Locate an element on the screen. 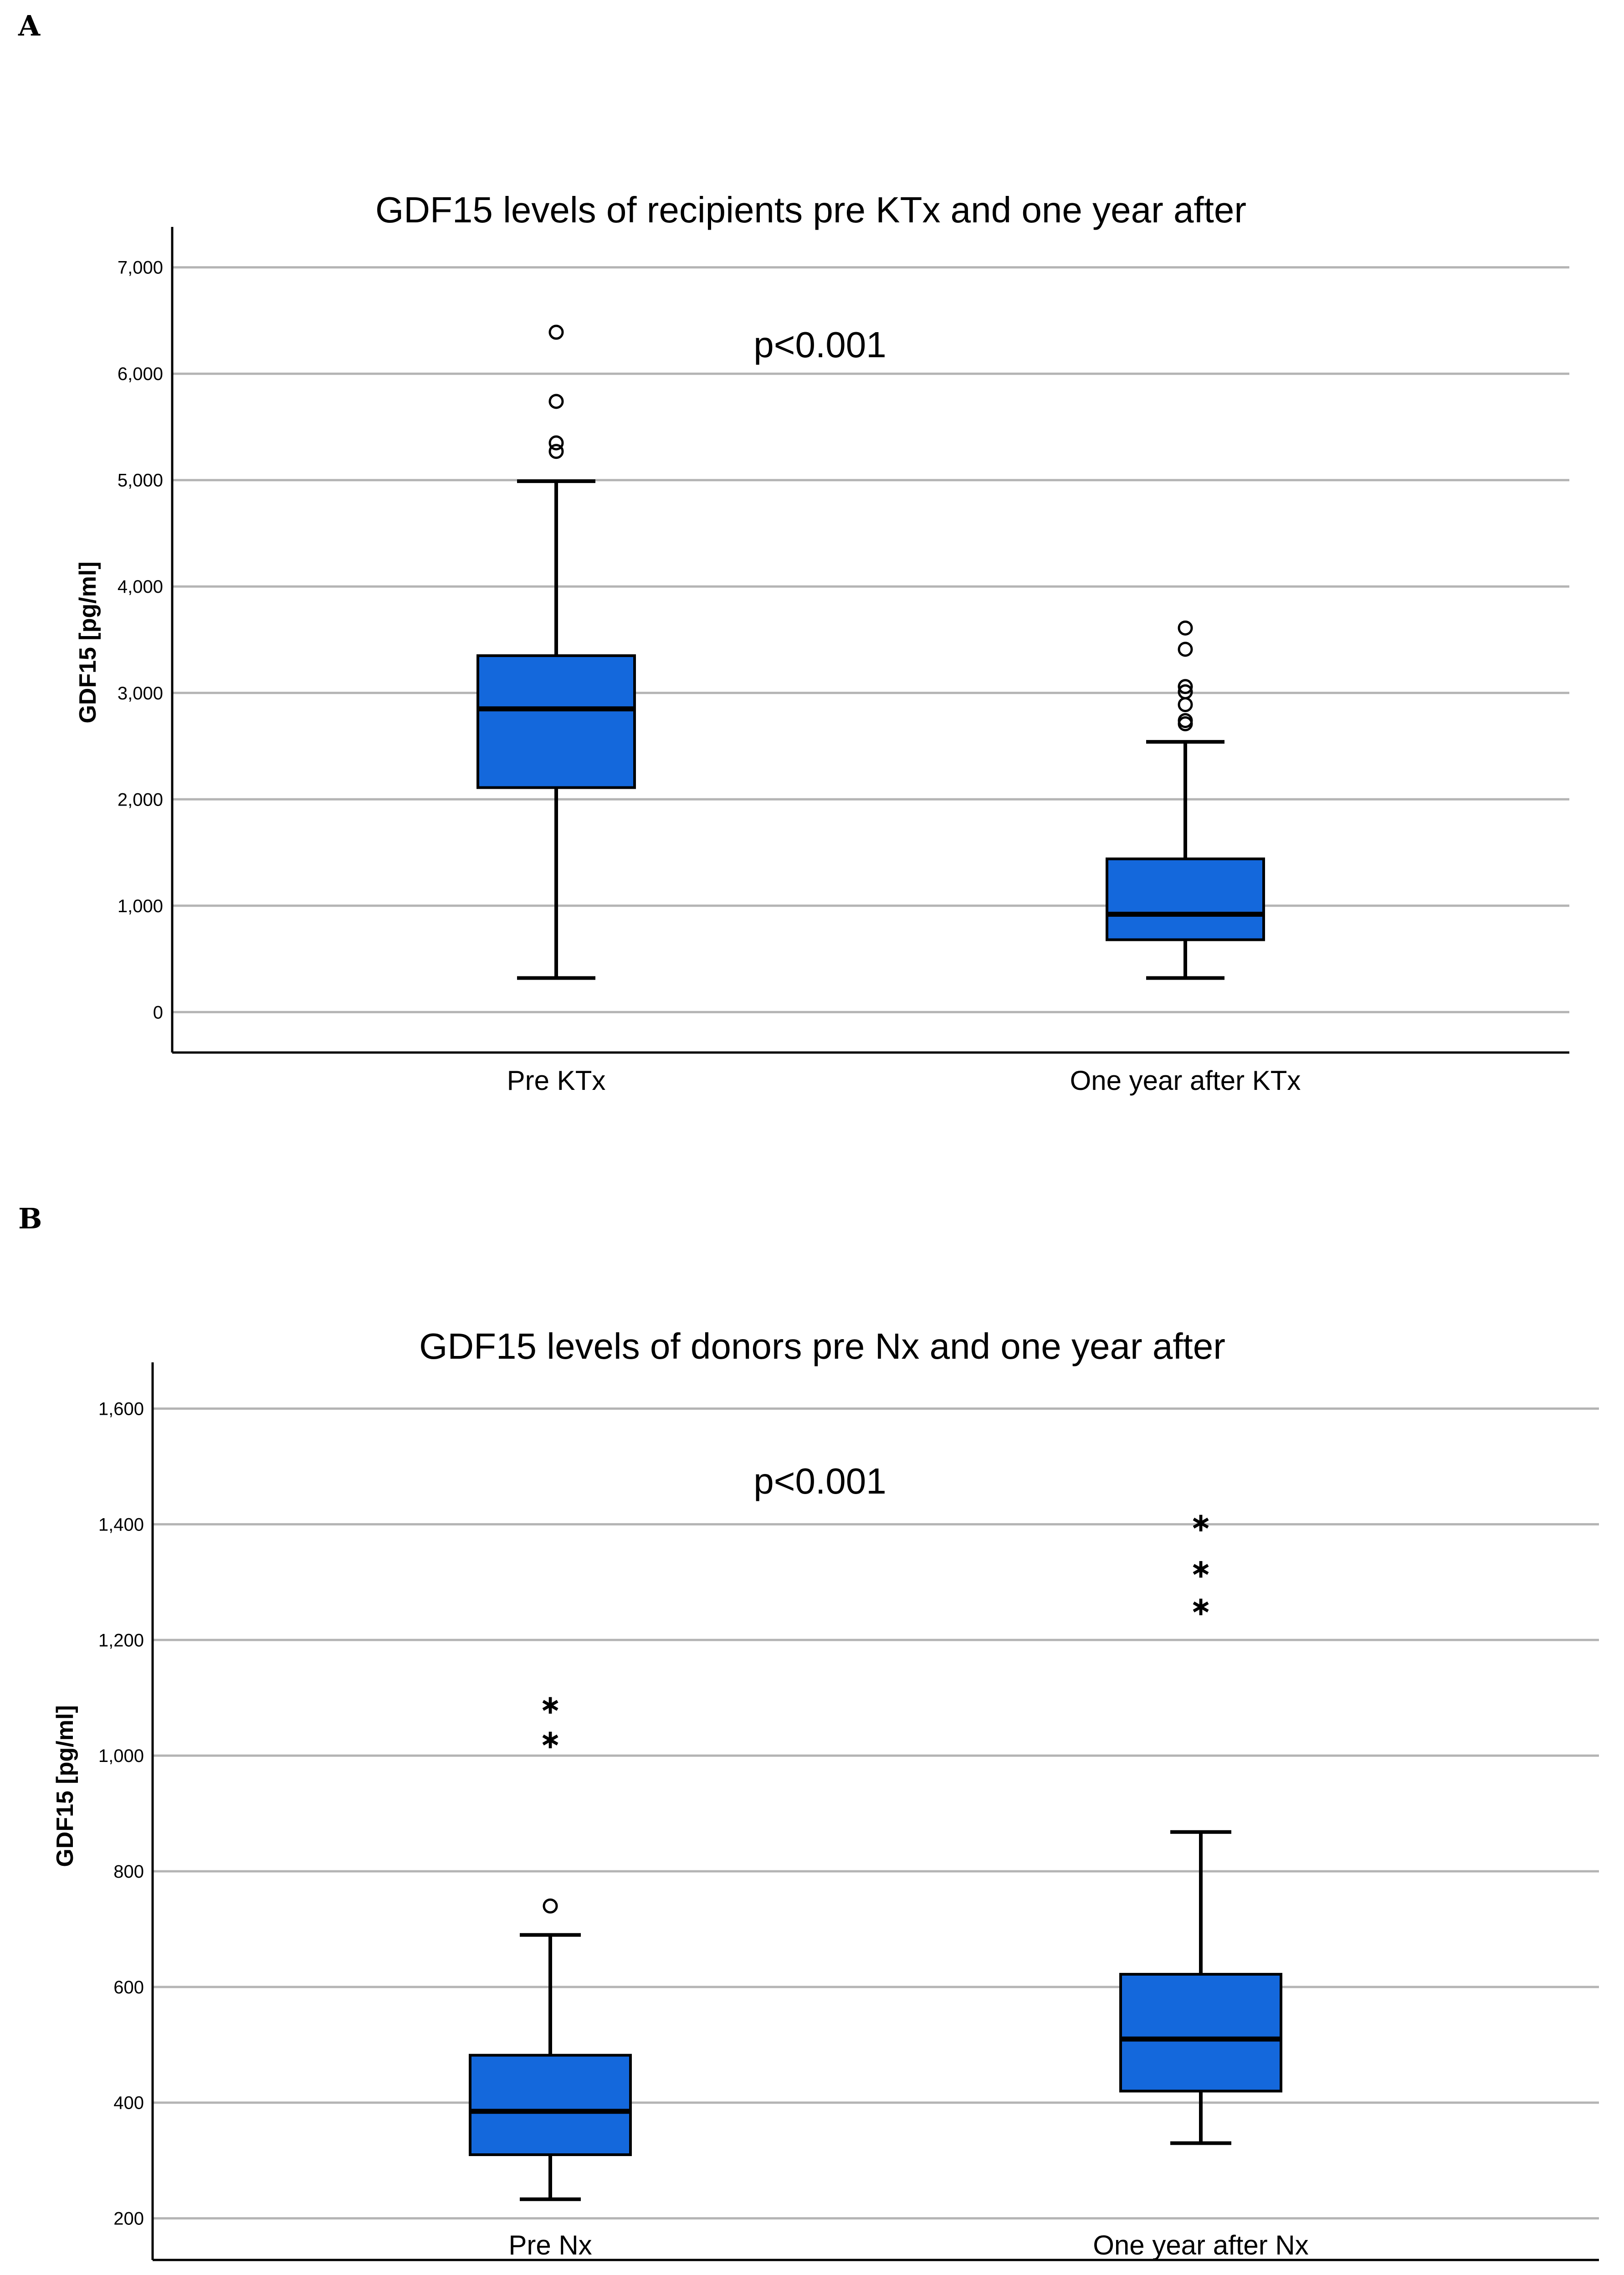 The width and height of the screenshot is (1624, 2275). y-tick-label: 2,000 is located at coordinates (141, 800).